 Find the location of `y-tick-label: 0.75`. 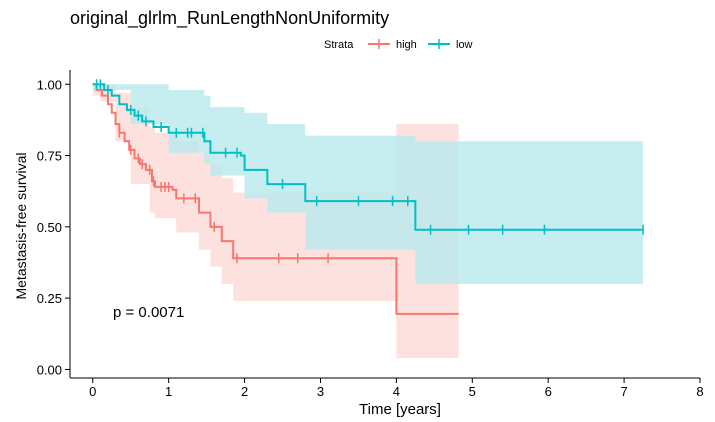

y-tick-label: 0.75 is located at coordinates (49, 156).